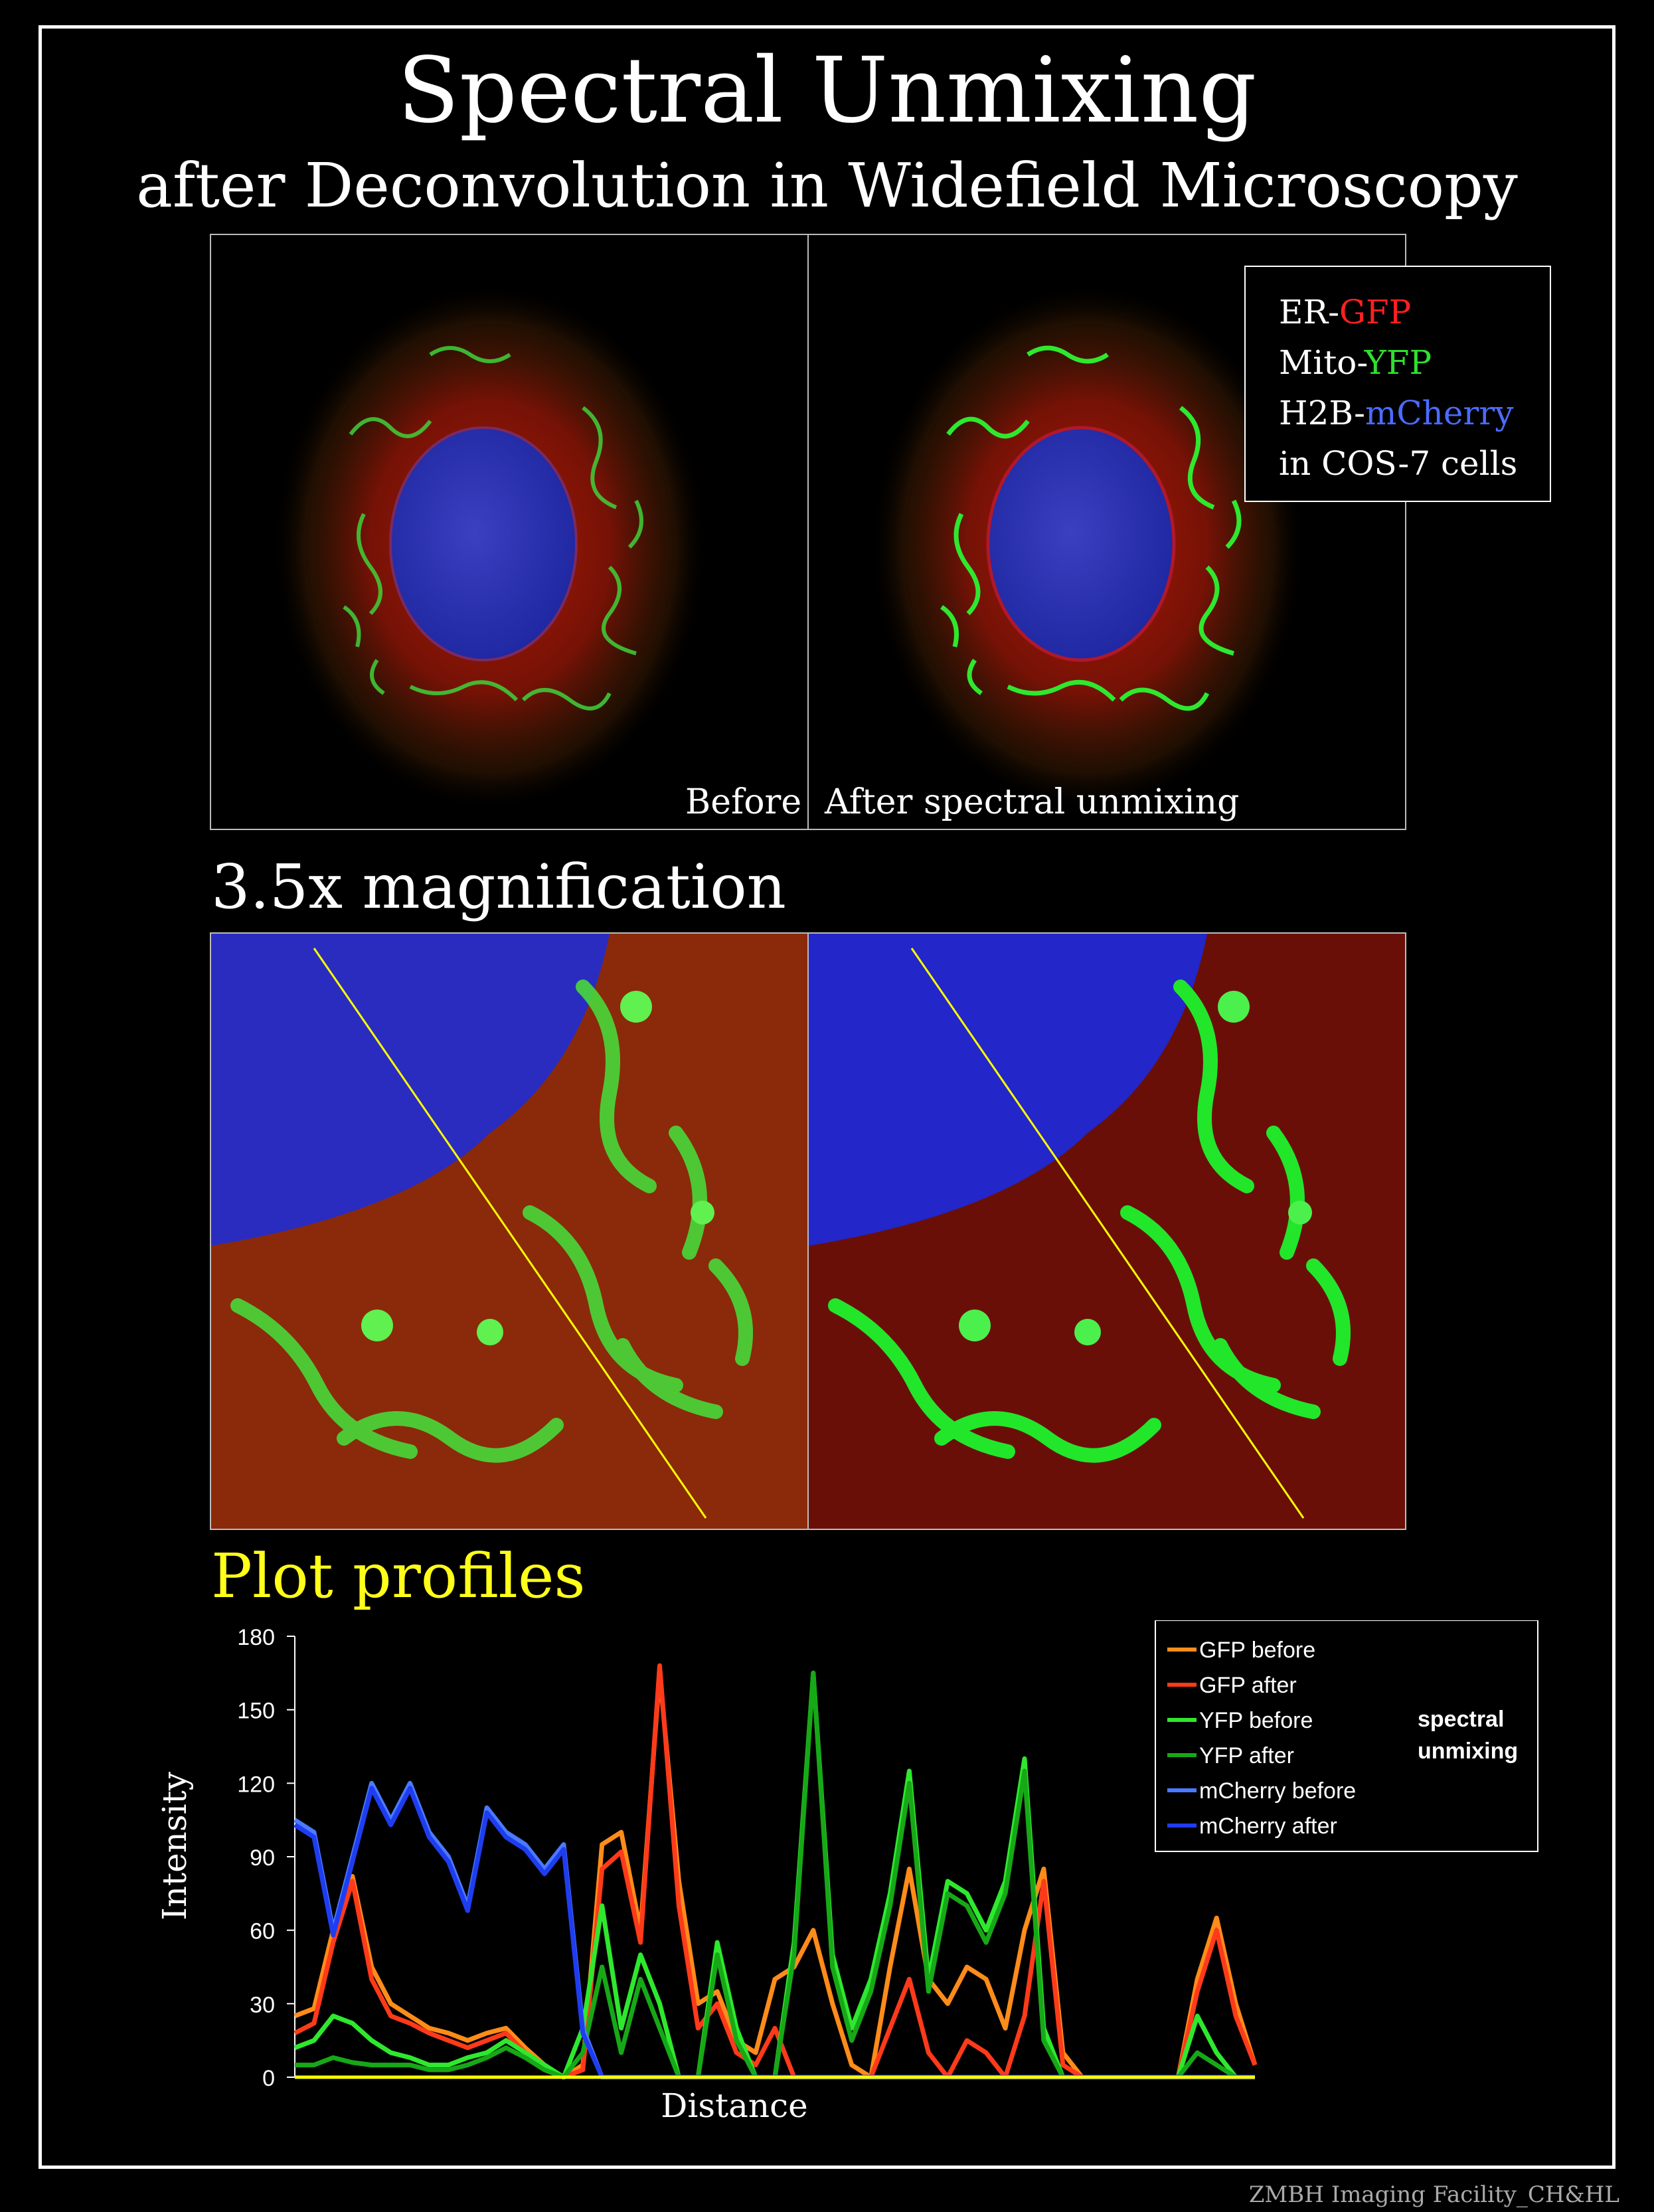 This screenshot has width=1654, height=2212. Describe the element at coordinates (827, 91) in the screenshot. I see `page-title: Spectral Unmixing` at that location.